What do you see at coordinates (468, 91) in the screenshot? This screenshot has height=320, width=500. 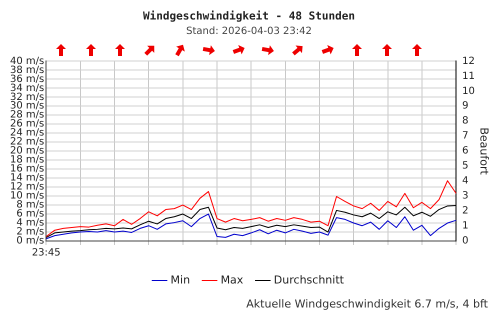 I see `y2-tick-label: 10` at bounding box center [468, 91].